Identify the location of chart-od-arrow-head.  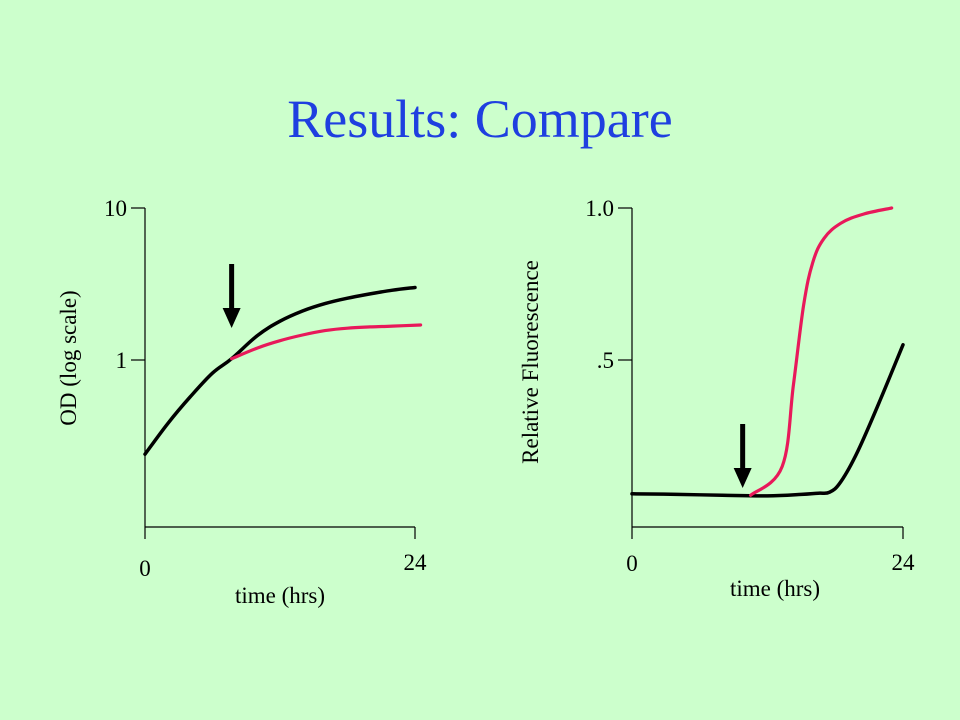
(231, 318).